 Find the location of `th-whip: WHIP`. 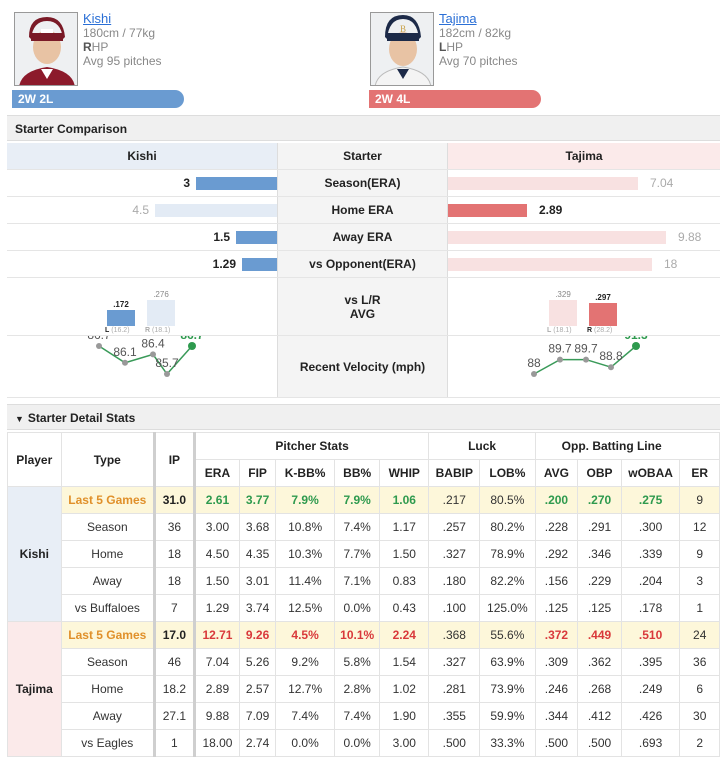

th-whip: WHIP is located at coordinates (404, 473).